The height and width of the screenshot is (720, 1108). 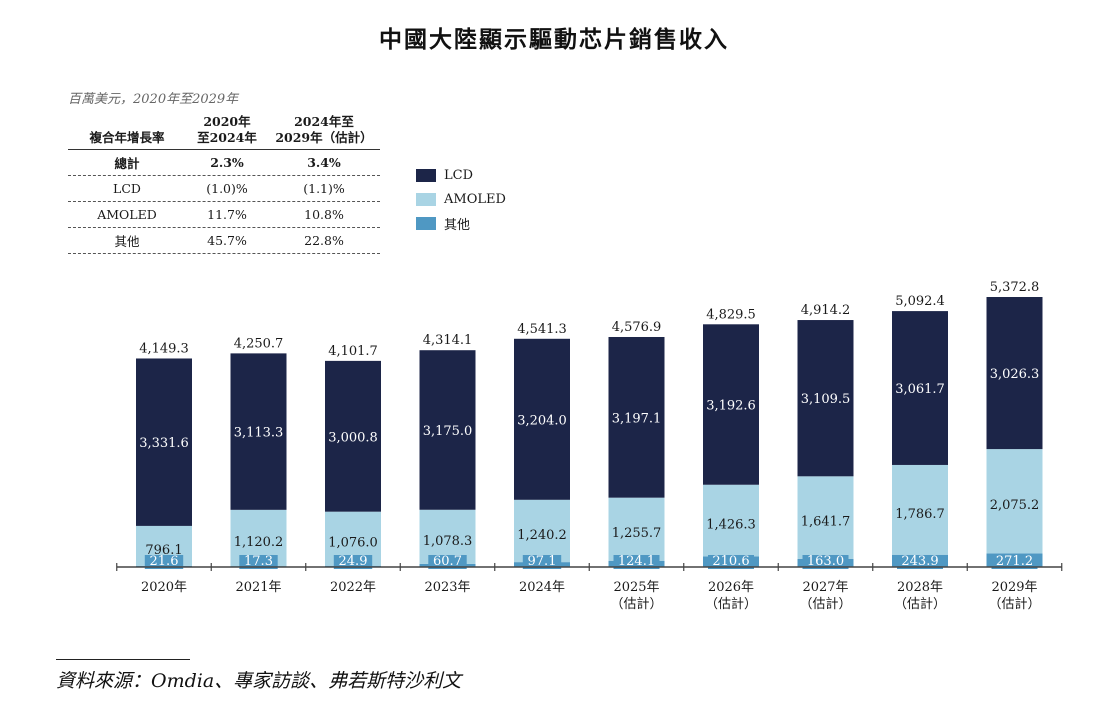 I want to click on x-tick-label: 2021年, so click(x=258, y=587).